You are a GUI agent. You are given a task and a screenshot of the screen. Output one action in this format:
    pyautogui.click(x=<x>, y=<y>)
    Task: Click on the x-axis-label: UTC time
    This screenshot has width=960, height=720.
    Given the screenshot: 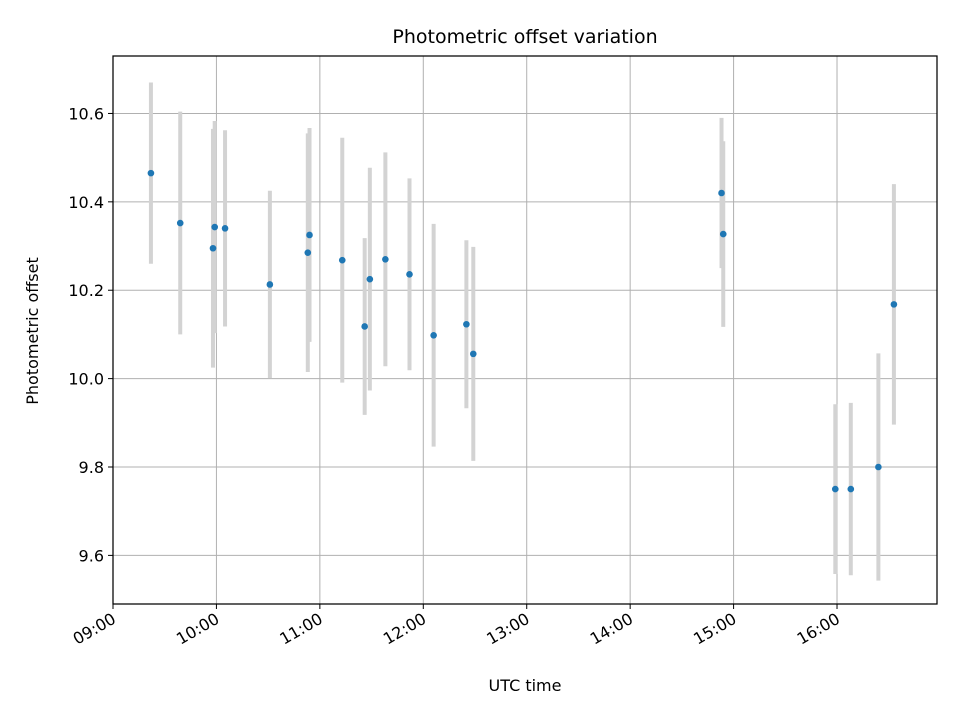 What is the action you would take?
    pyautogui.click(x=525, y=685)
    